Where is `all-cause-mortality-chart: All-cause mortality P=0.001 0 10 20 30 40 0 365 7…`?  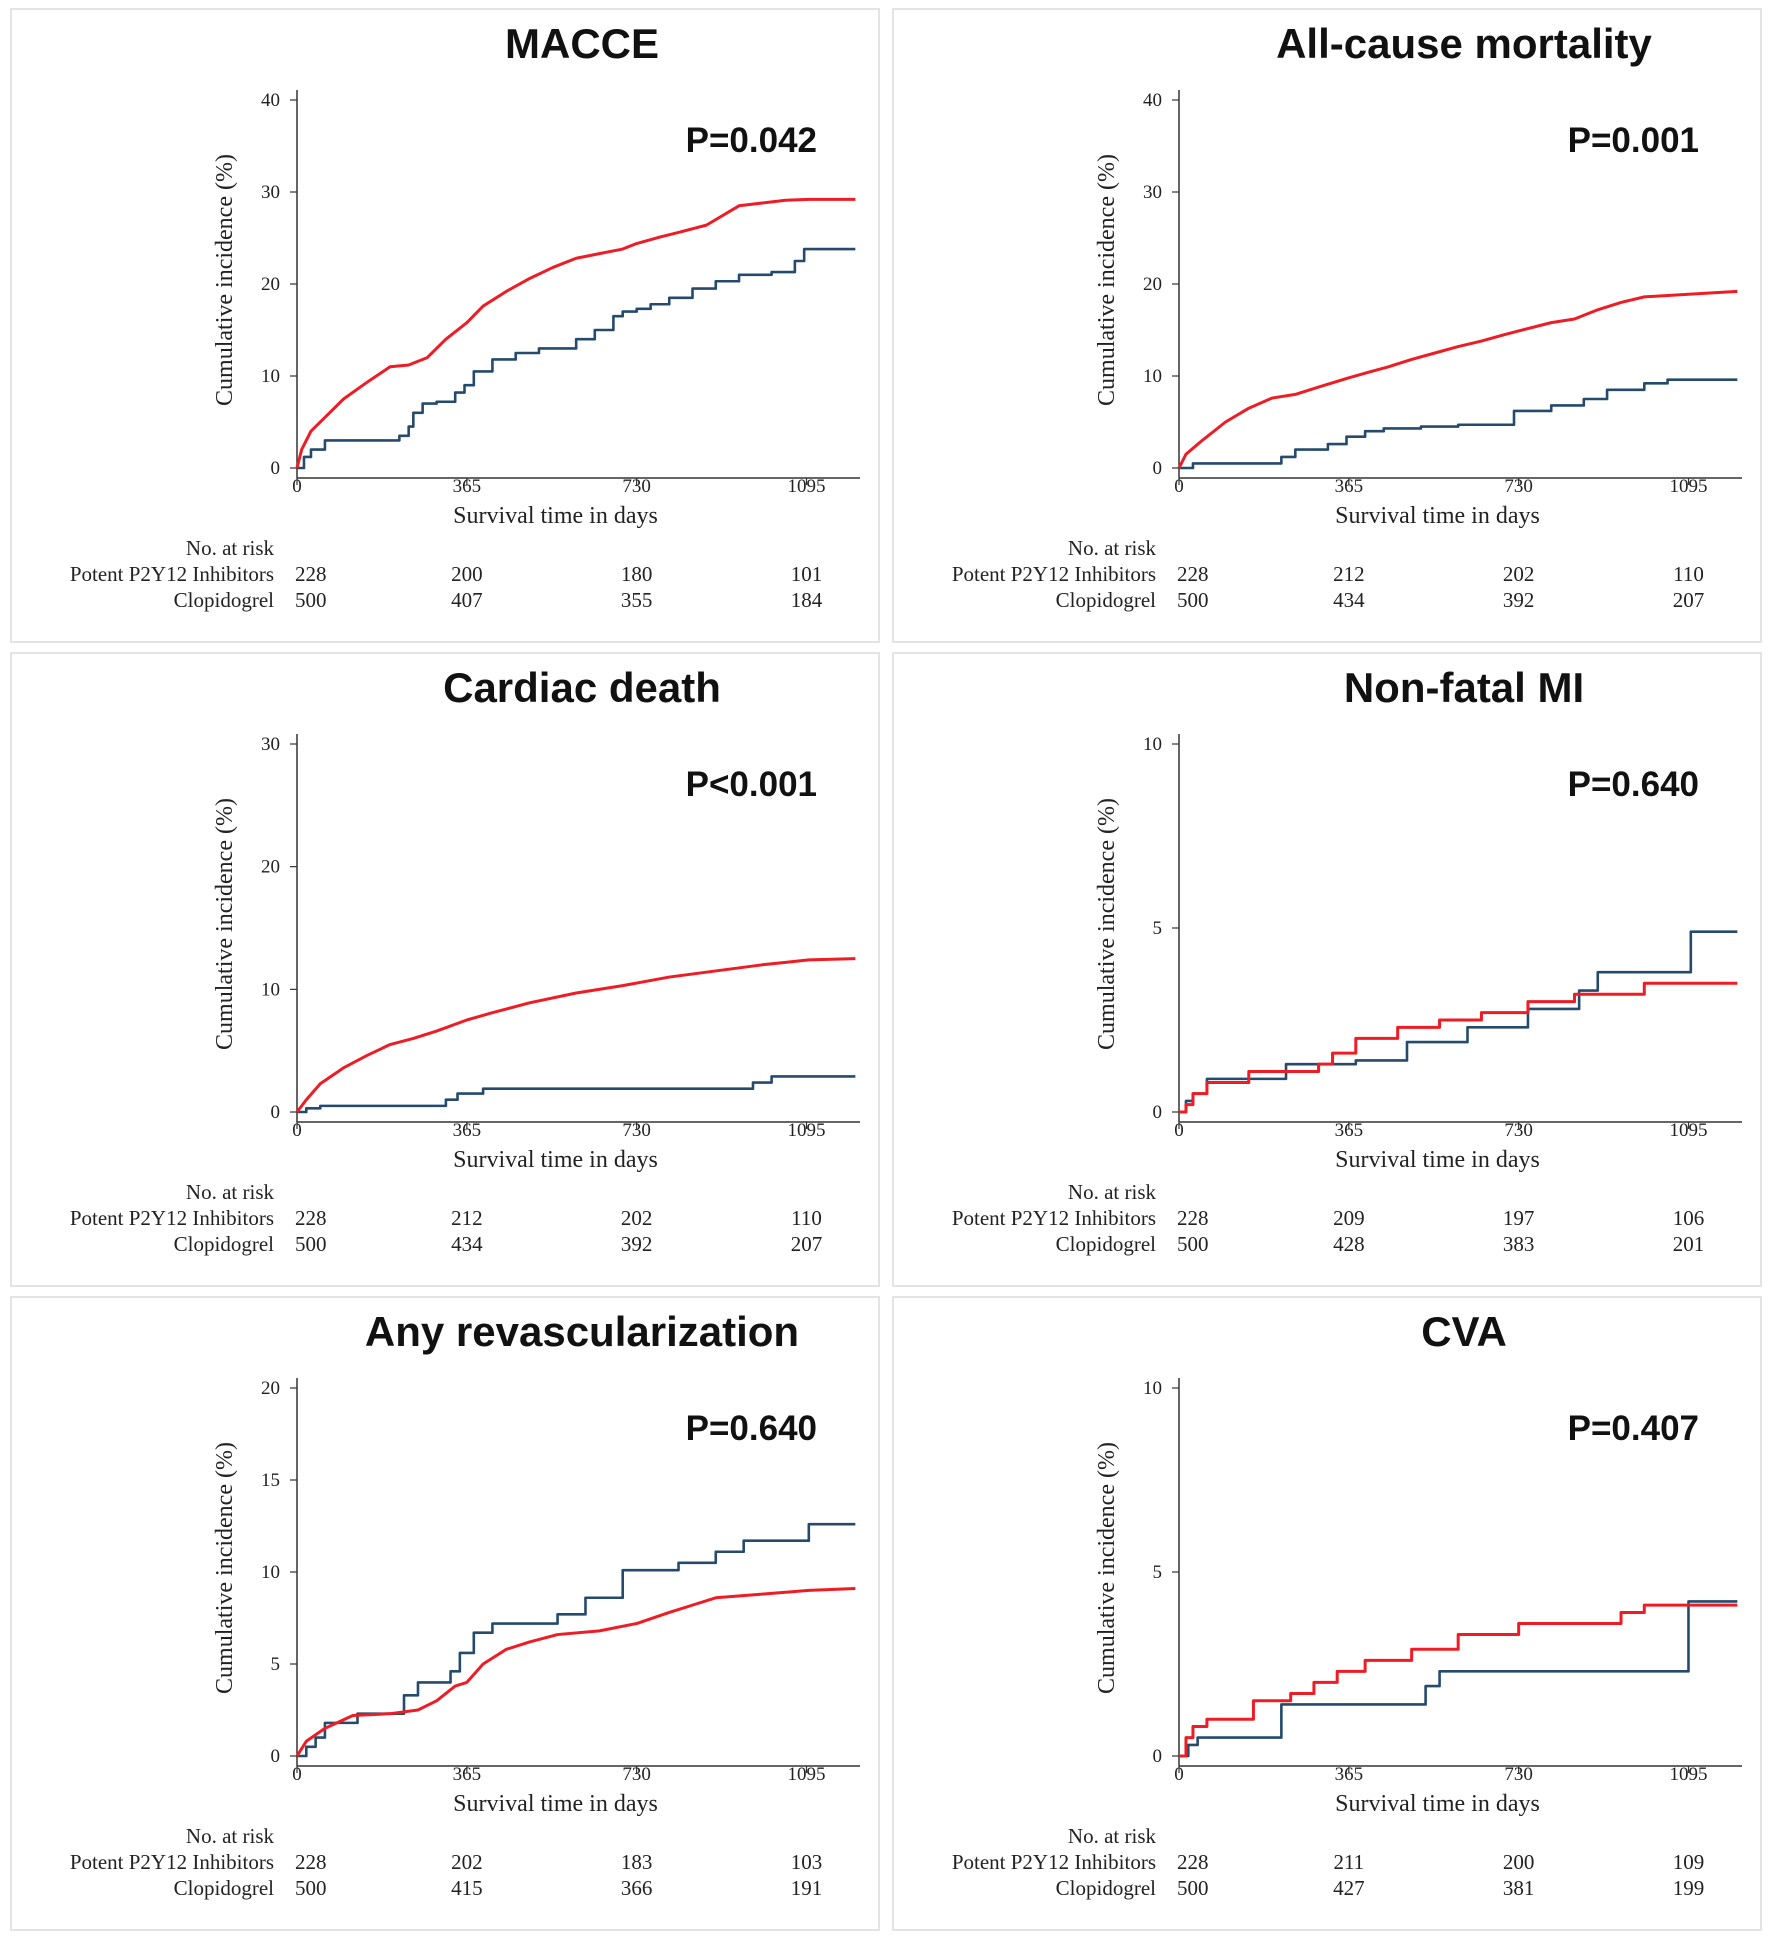 all-cause-mortality-chart: All-cause mortality P=0.001 0 10 20 30 40 0 365 7… is located at coordinates (1347, 316).